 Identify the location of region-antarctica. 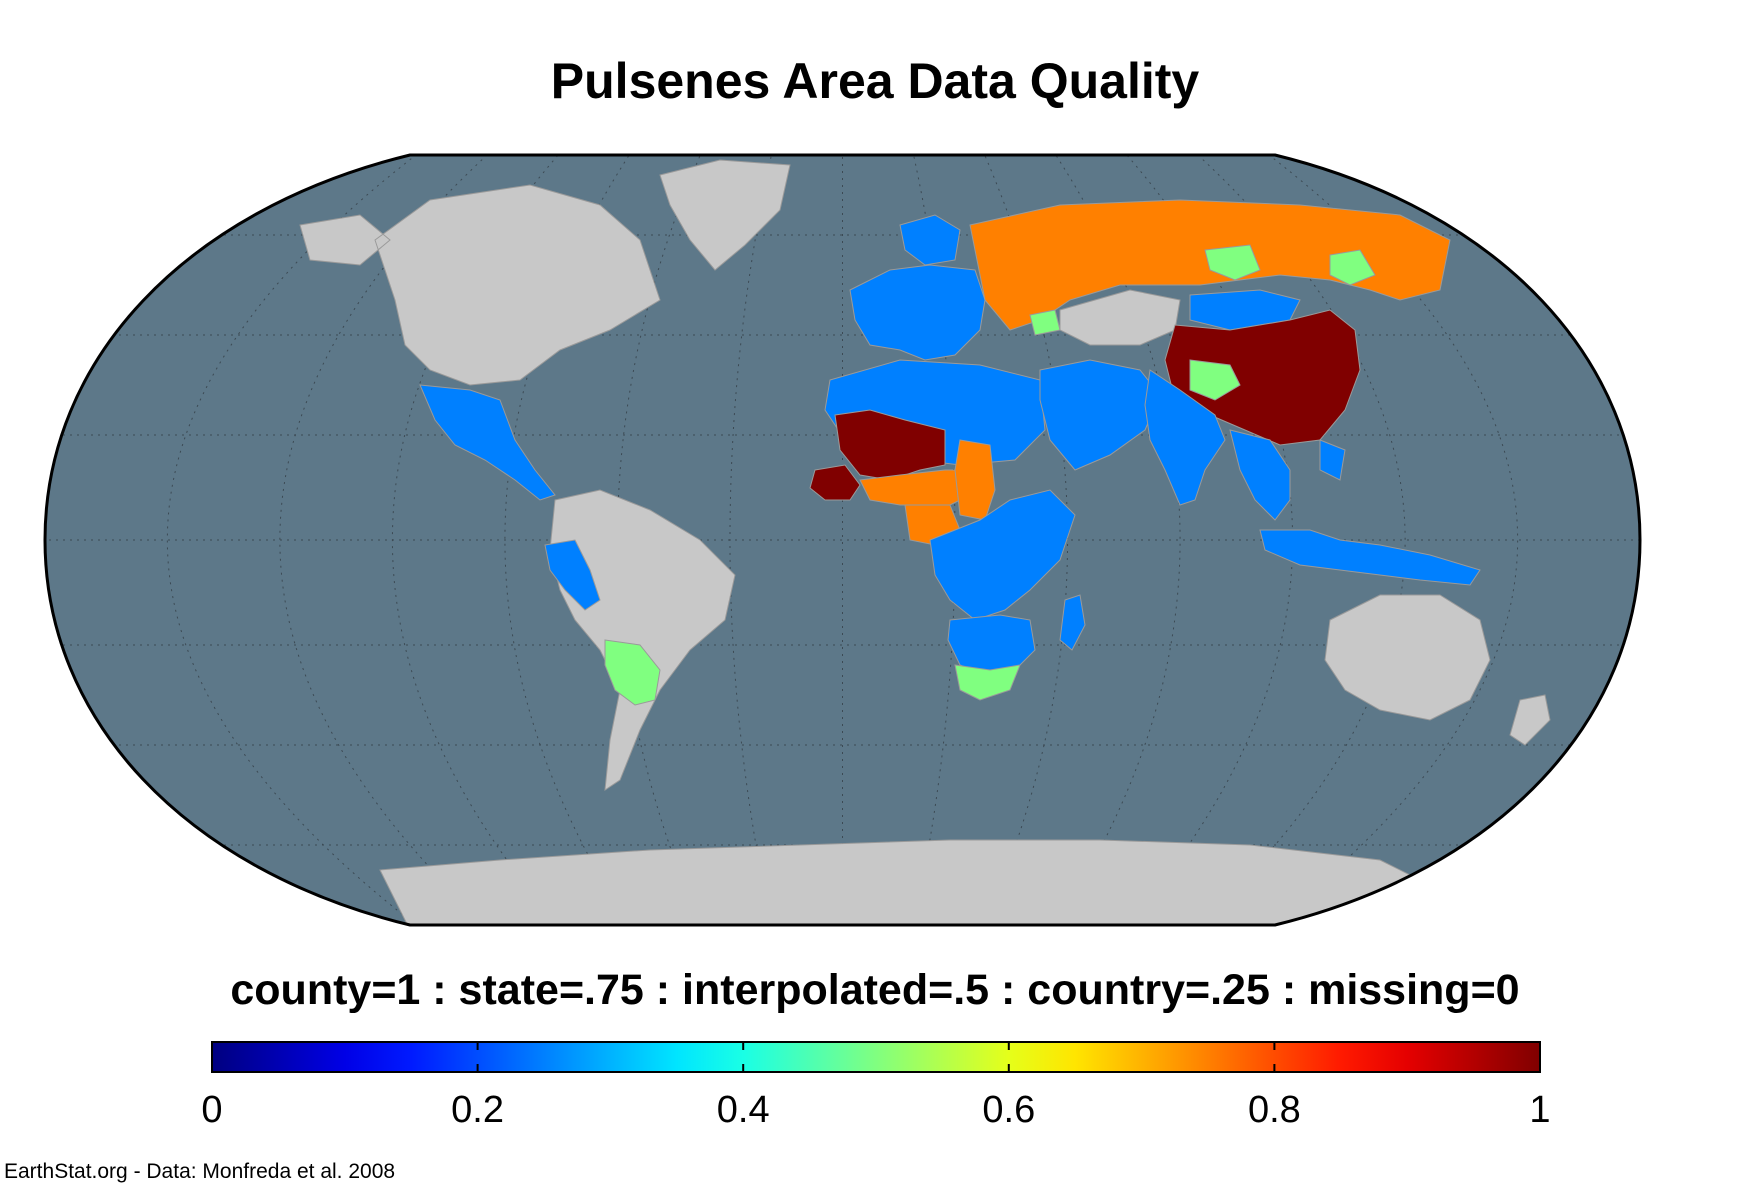
(900, 882).